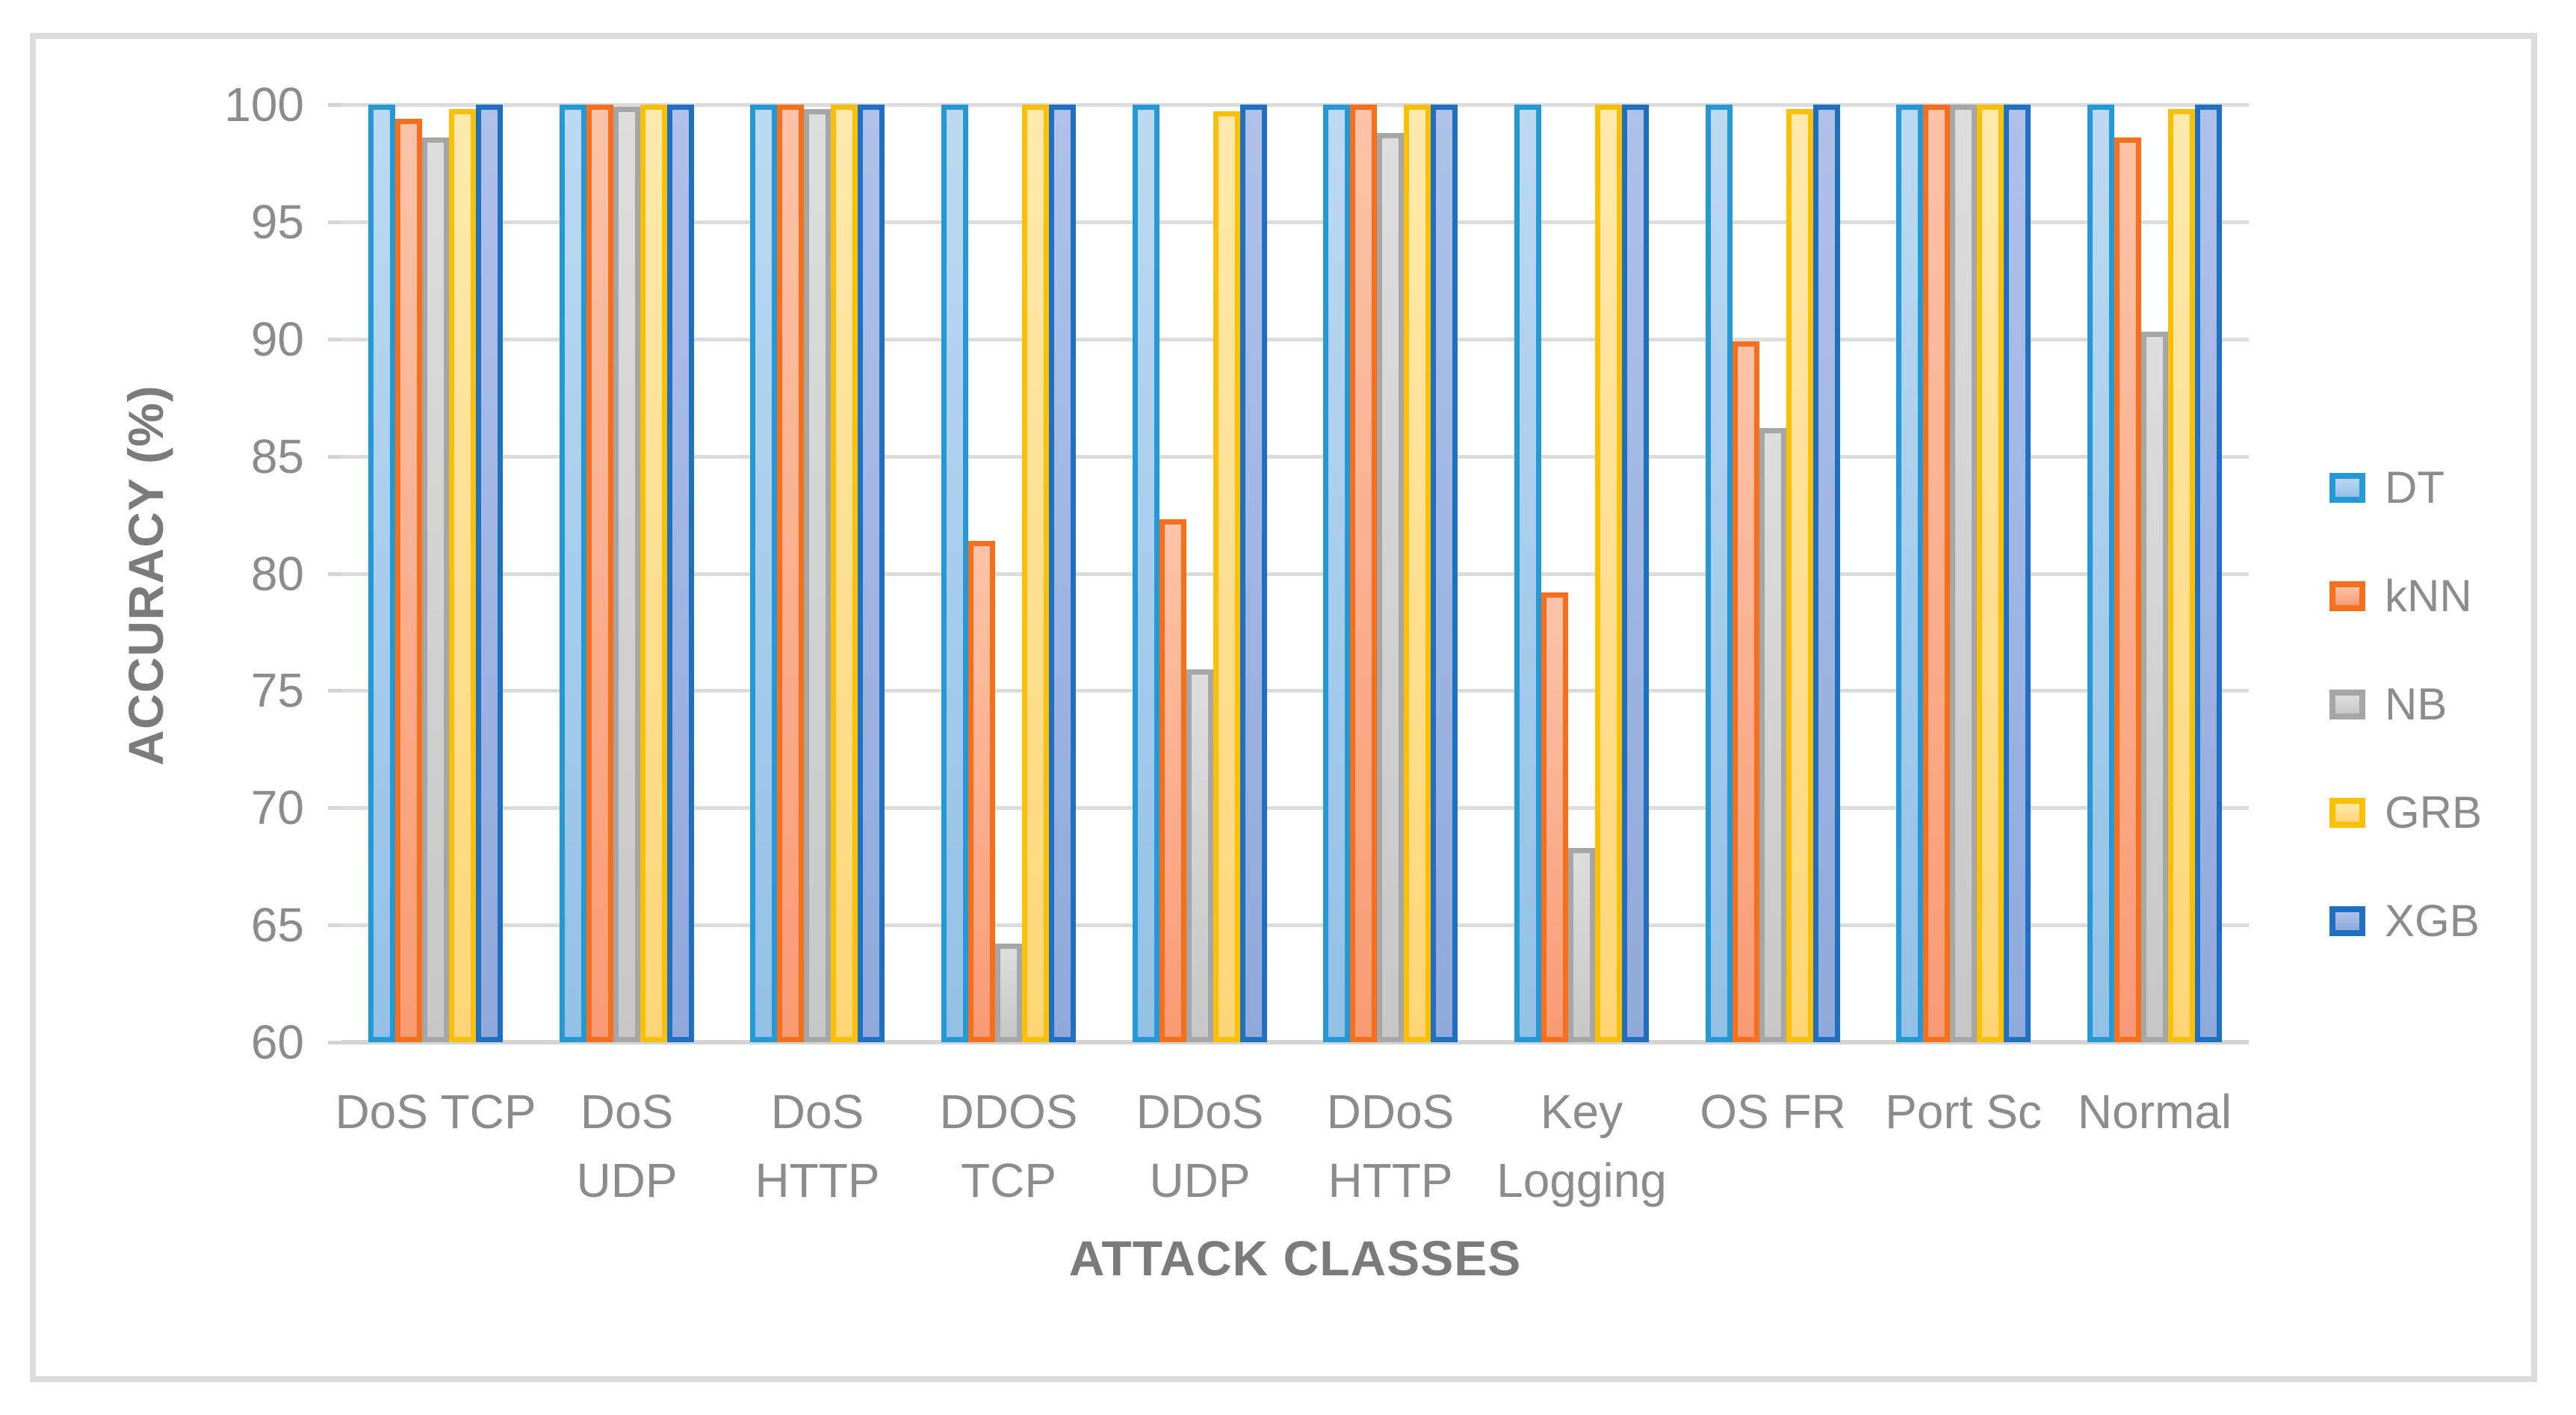 This screenshot has width=2576, height=1415. What do you see at coordinates (627, 1146) in the screenshot?
I see `x-category-label-dos-udp: DoS UDP` at bounding box center [627, 1146].